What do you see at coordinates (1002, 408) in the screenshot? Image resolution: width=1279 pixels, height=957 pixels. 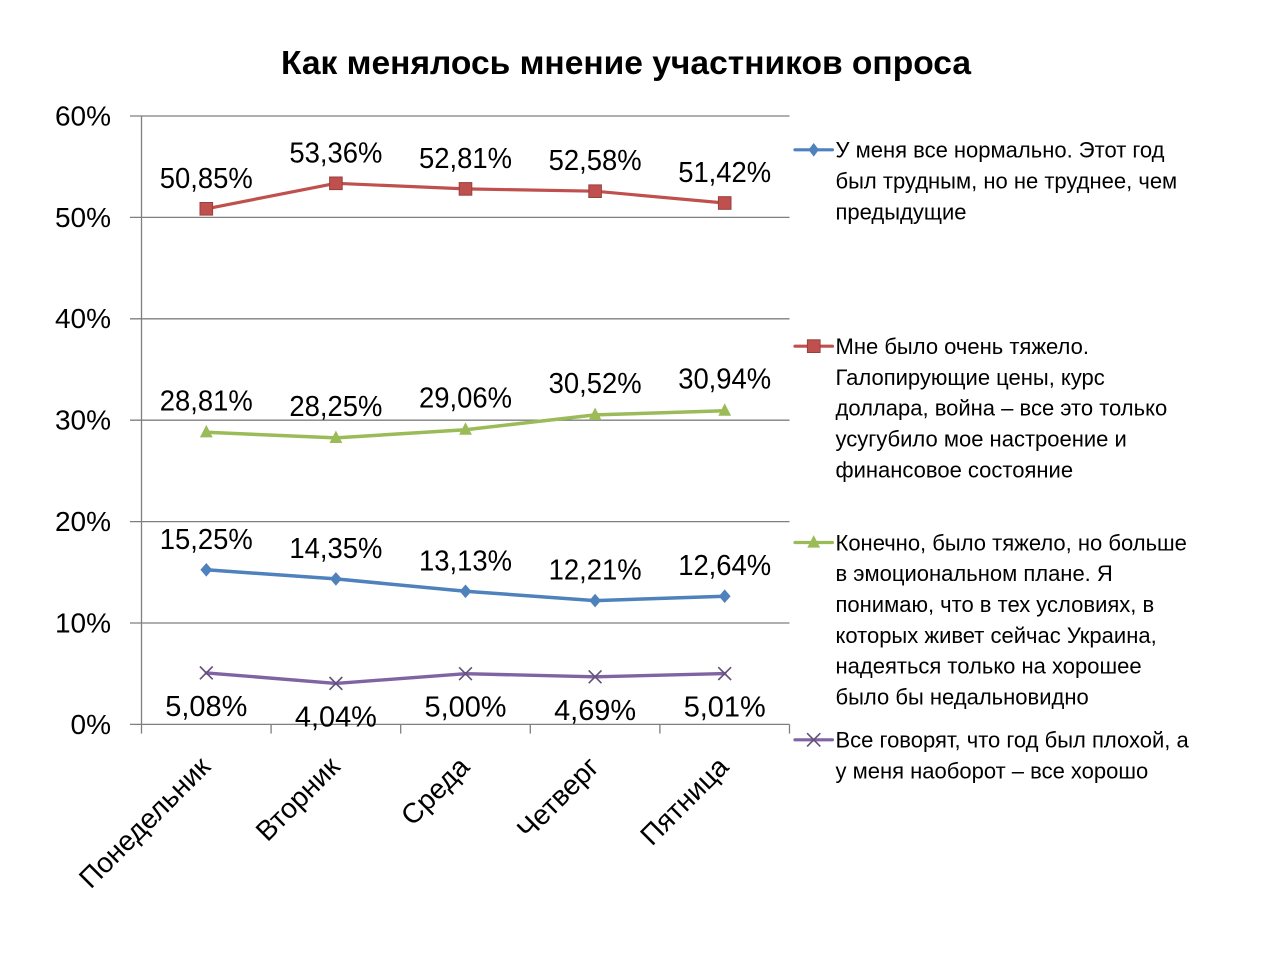 I see `svg-text:доллара, война – все это тольк: доллара, война – все это только` at bounding box center [1002, 408].